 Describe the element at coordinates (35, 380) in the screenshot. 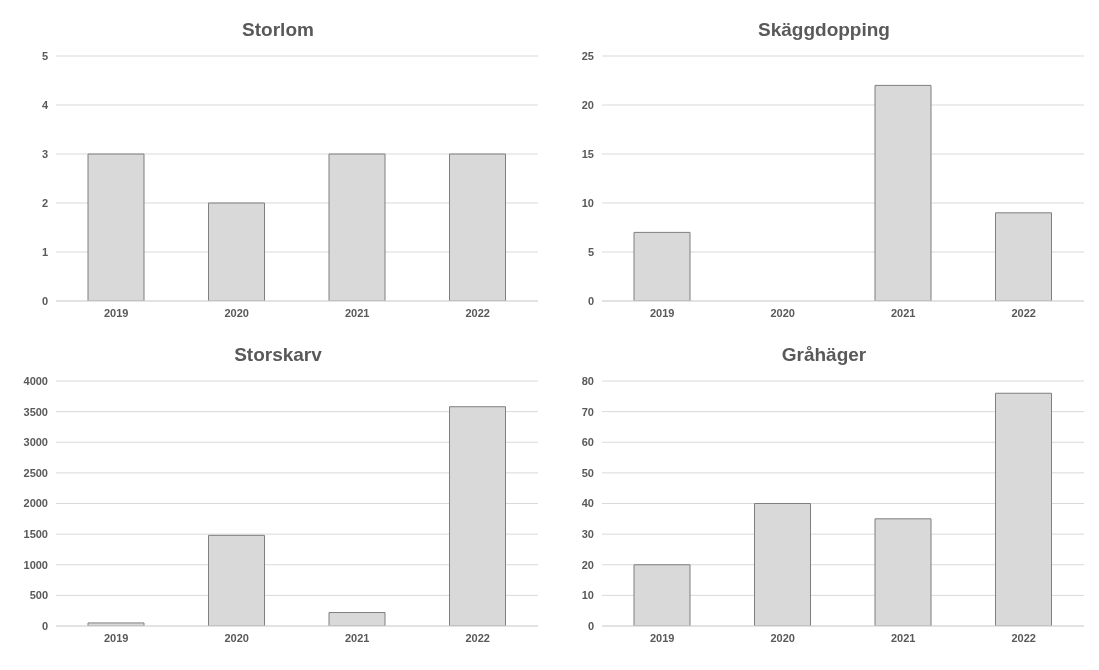

I see `y-tick-label: 4000` at that location.